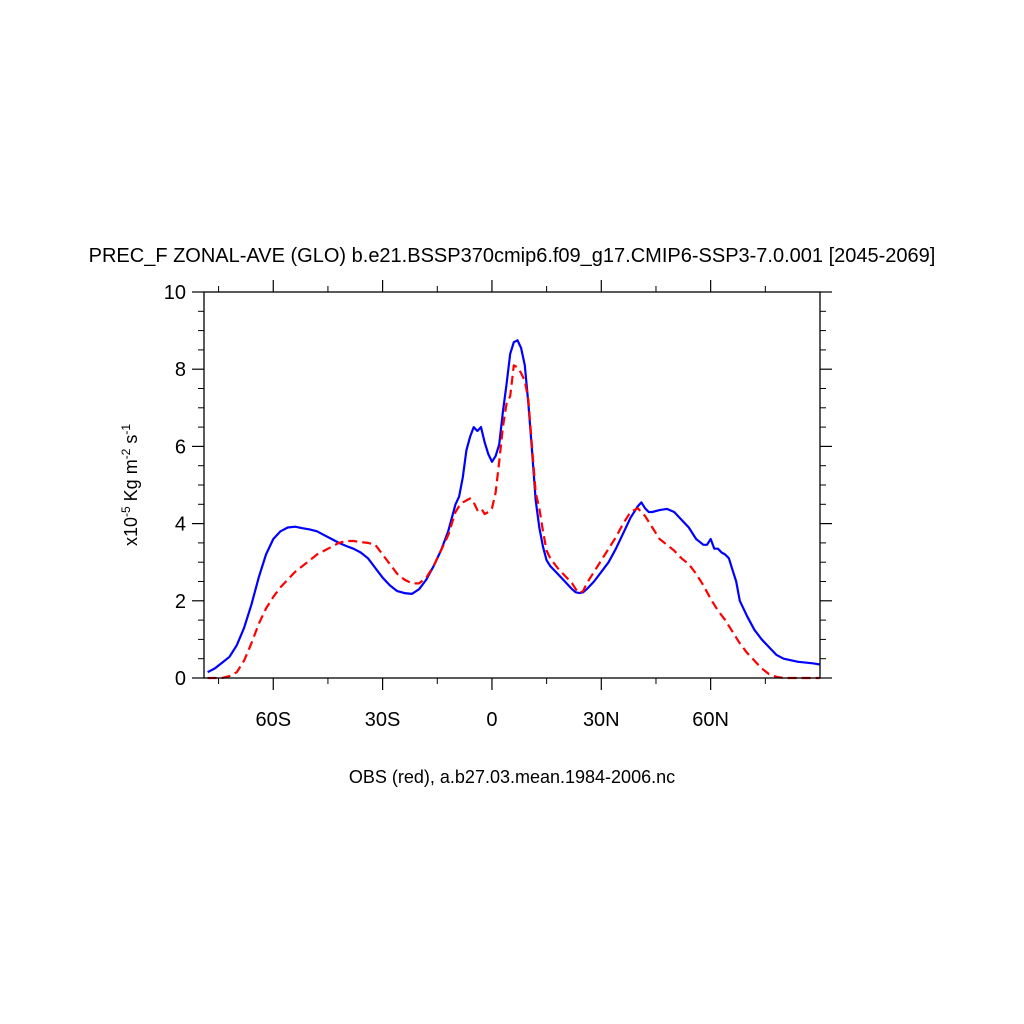 This screenshot has height=1024, width=1024. Describe the element at coordinates (273, 720) in the screenshot. I see `x-tick-label: 60S` at that location.